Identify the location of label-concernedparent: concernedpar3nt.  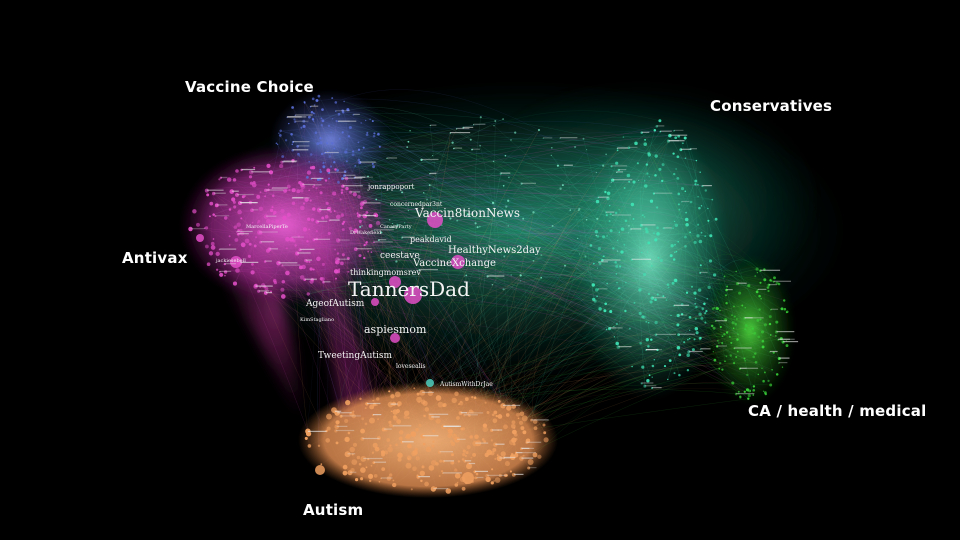
(416, 204).